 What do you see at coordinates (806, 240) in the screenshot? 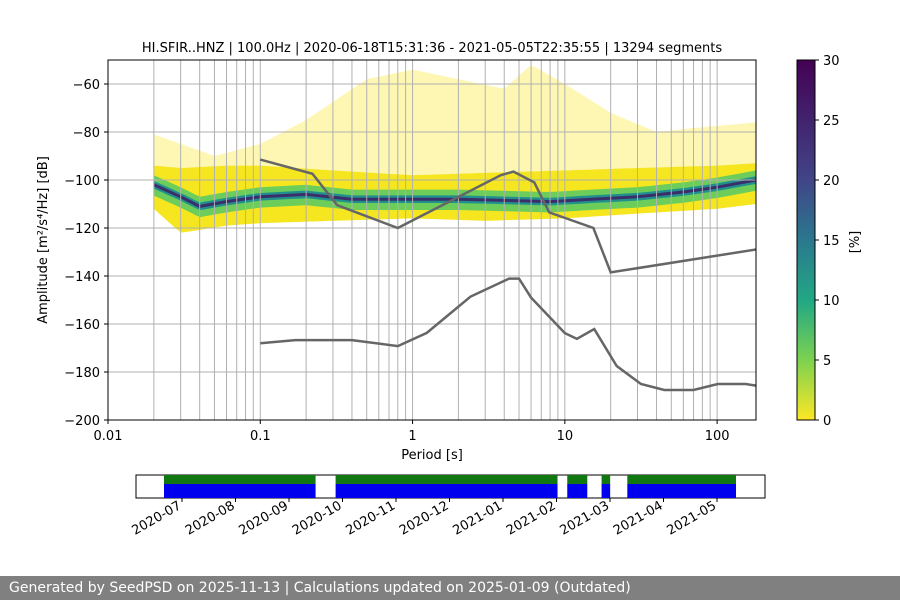
I see `colorbar` at bounding box center [806, 240].